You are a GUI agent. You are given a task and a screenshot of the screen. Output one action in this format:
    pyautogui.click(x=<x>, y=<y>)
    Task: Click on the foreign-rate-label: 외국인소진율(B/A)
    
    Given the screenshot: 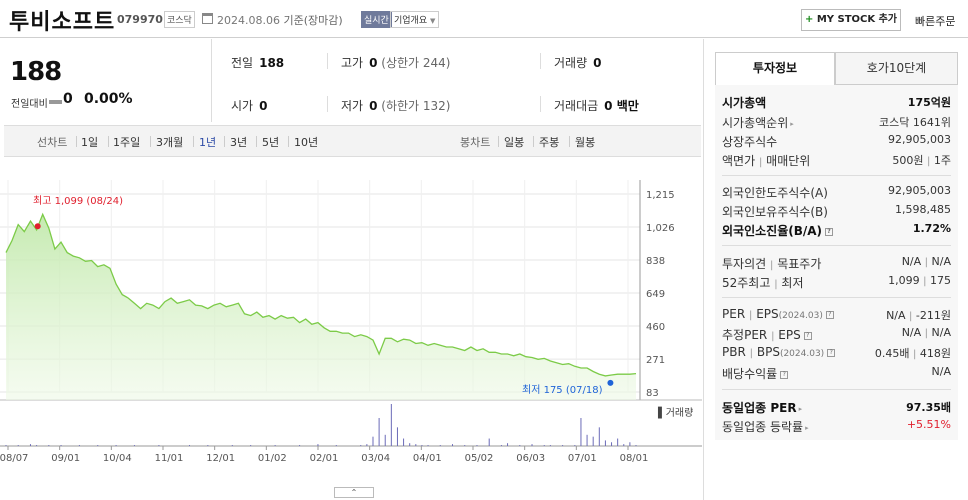 What is the action you would take?
    pyautogui.click(x=772, y=231)
    